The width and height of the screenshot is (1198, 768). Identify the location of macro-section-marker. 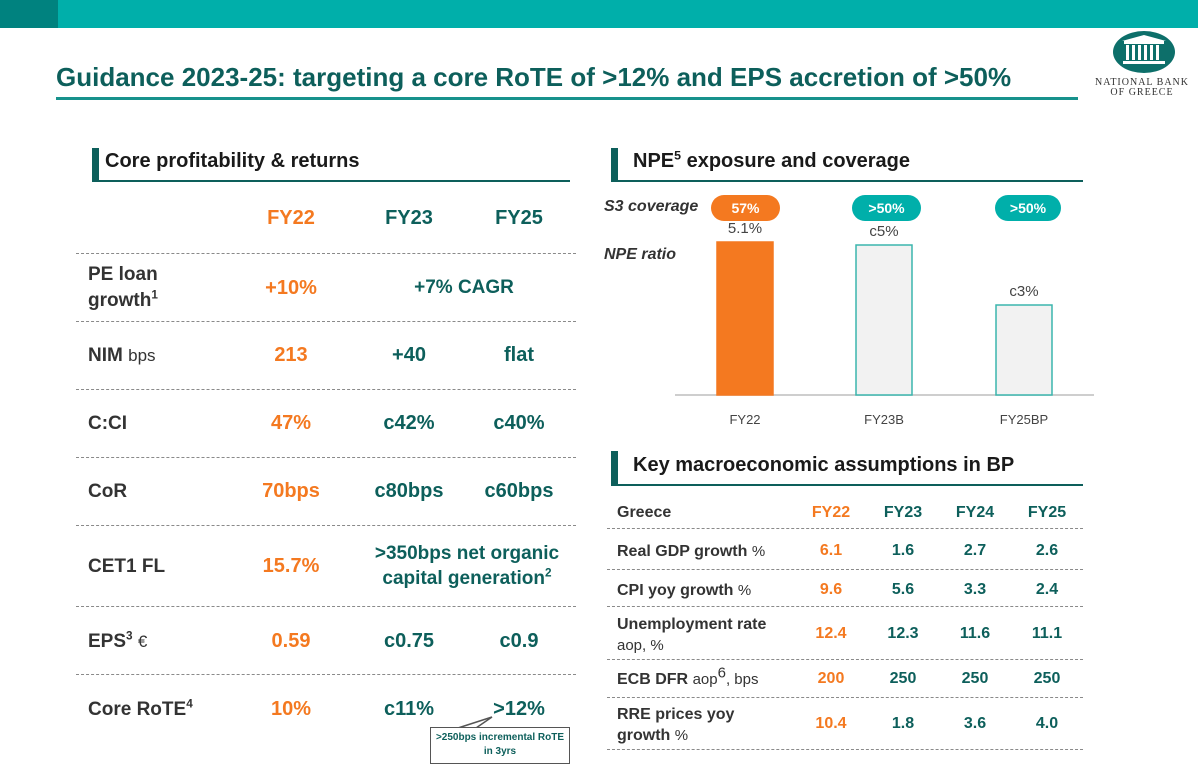
(614, 468).